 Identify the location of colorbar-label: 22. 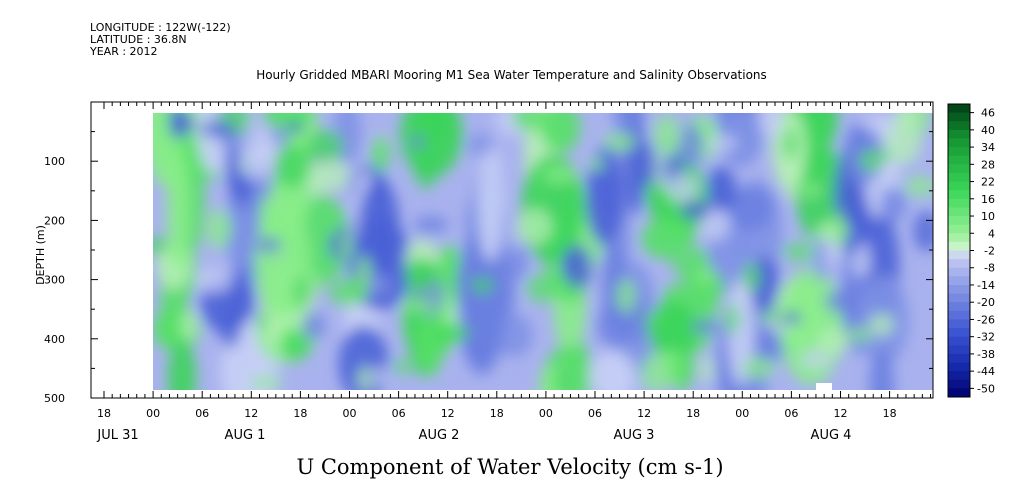
(988, 182).